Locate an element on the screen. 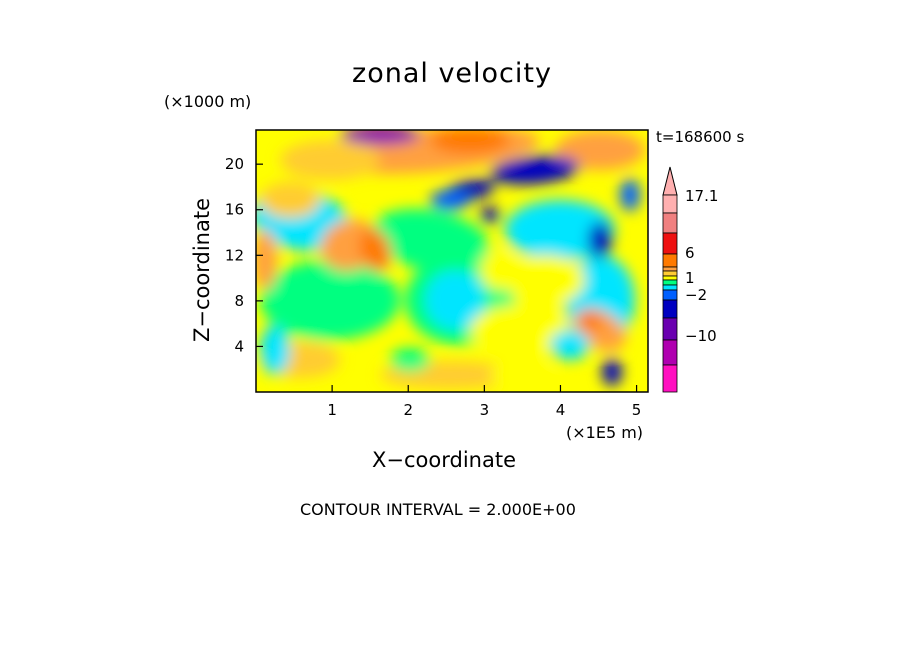 Image resolution: width=904 pixels, height=654 pixels. x-tick-label-5: 5 is located at coordinates (637, 410).